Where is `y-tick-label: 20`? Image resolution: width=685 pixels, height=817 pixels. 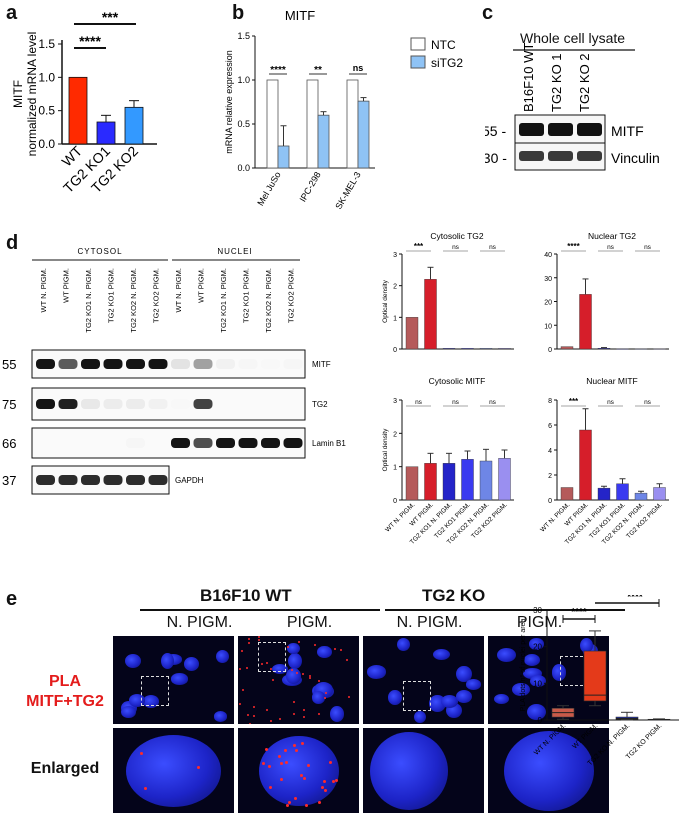
y-tick-label: 20 is located at coordinates (537, 647).